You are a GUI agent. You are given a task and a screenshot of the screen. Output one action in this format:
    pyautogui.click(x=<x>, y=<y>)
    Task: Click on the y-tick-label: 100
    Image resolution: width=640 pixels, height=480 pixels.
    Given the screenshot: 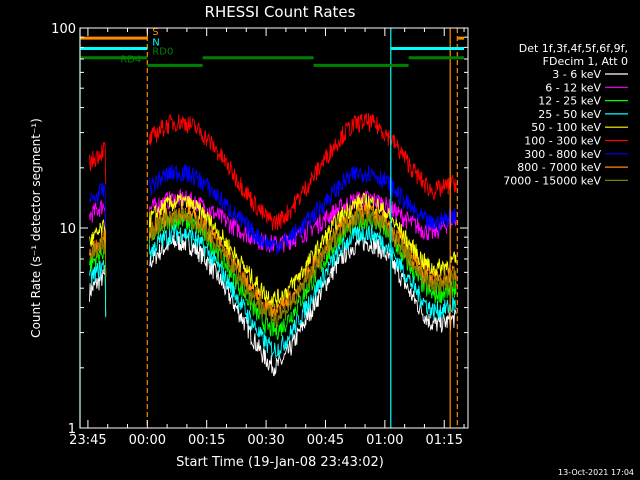 What is the action you would take?
    pyautogui.click(x=63, y=29)
    